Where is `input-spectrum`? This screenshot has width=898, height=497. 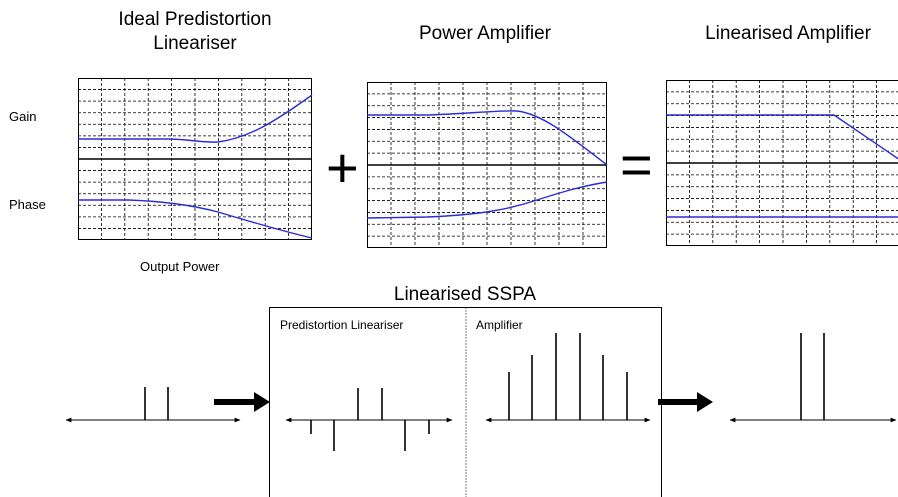 input-spectrum is located at coordinates (153, 403).